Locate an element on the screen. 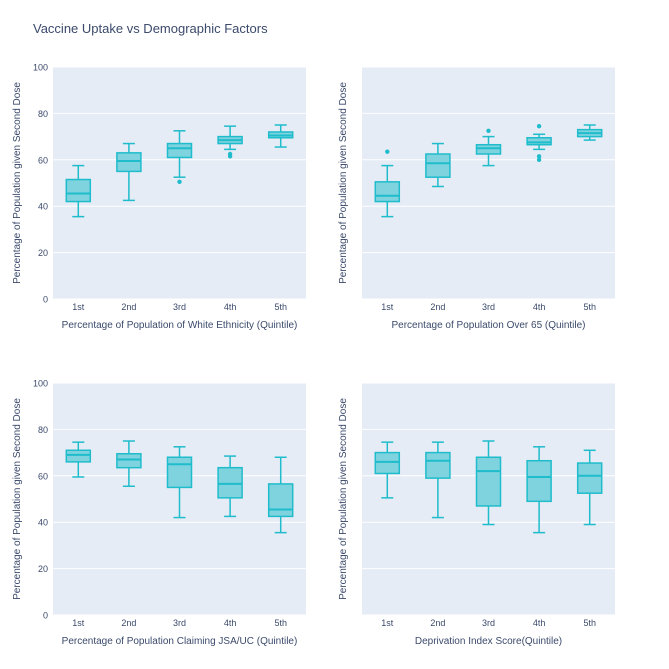 This screenshot has height=669, width=669. figure-title: Vaccine Uptake vs Demographic Factors is located at coordinates (150, 28).